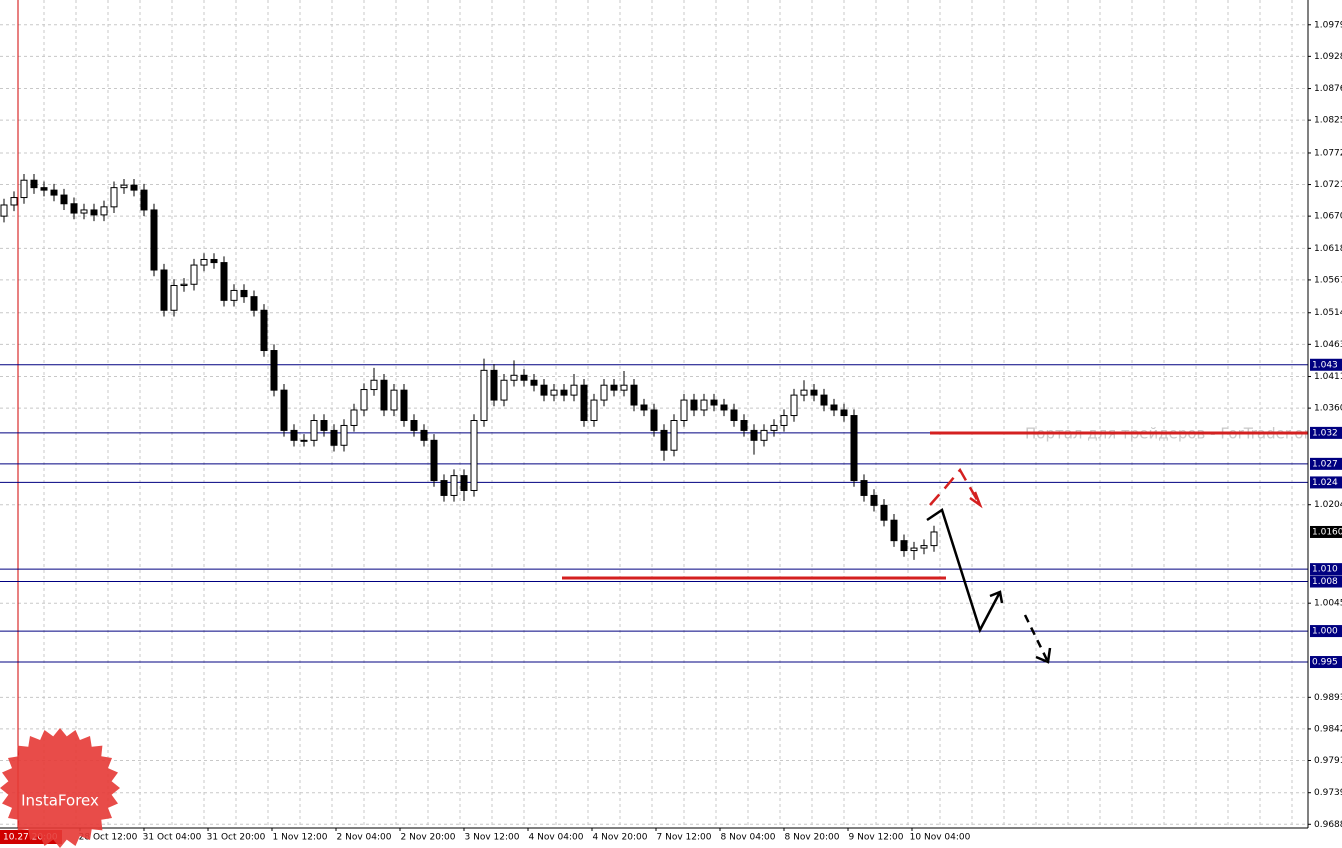  What do you see at coordinates (1328, 505) in the screenshot?
I see `y-tick-label: 1.0204` at bounding box center [1328, 505].